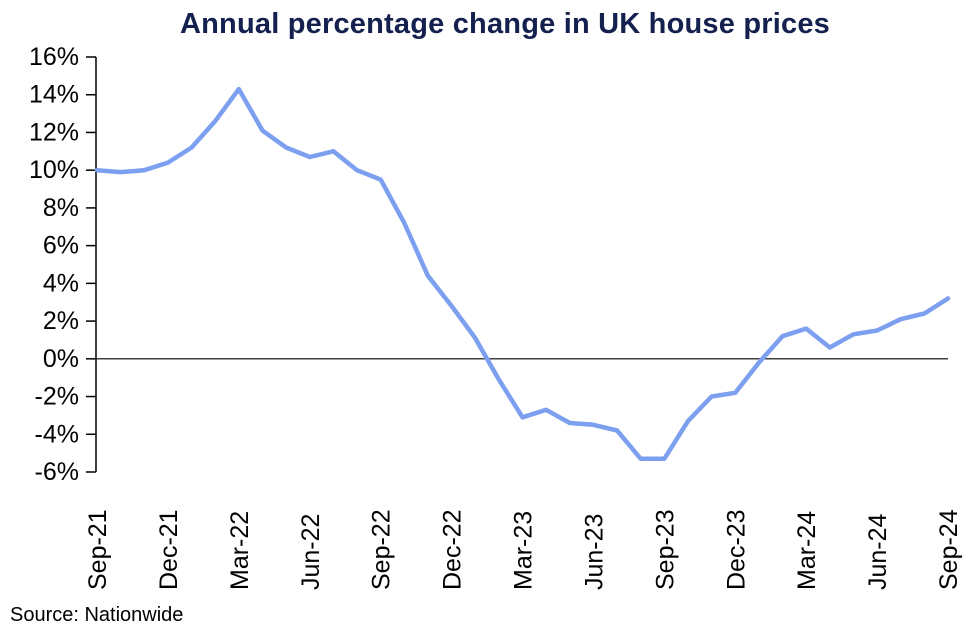  Describe the element at coordinates (97, 615) in the screenshot. I see `source-note: Source: Nationwide` at that location.